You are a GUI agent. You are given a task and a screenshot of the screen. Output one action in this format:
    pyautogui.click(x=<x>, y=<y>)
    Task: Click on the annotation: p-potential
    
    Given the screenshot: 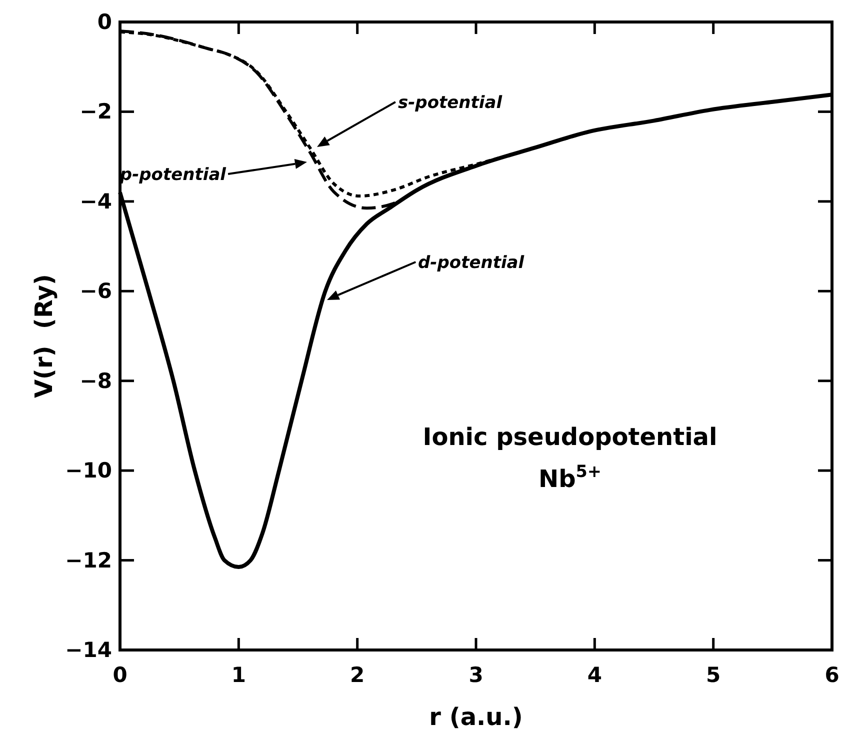 What is the action you would take?
    pyautogui.click(x=173, y=175)
    